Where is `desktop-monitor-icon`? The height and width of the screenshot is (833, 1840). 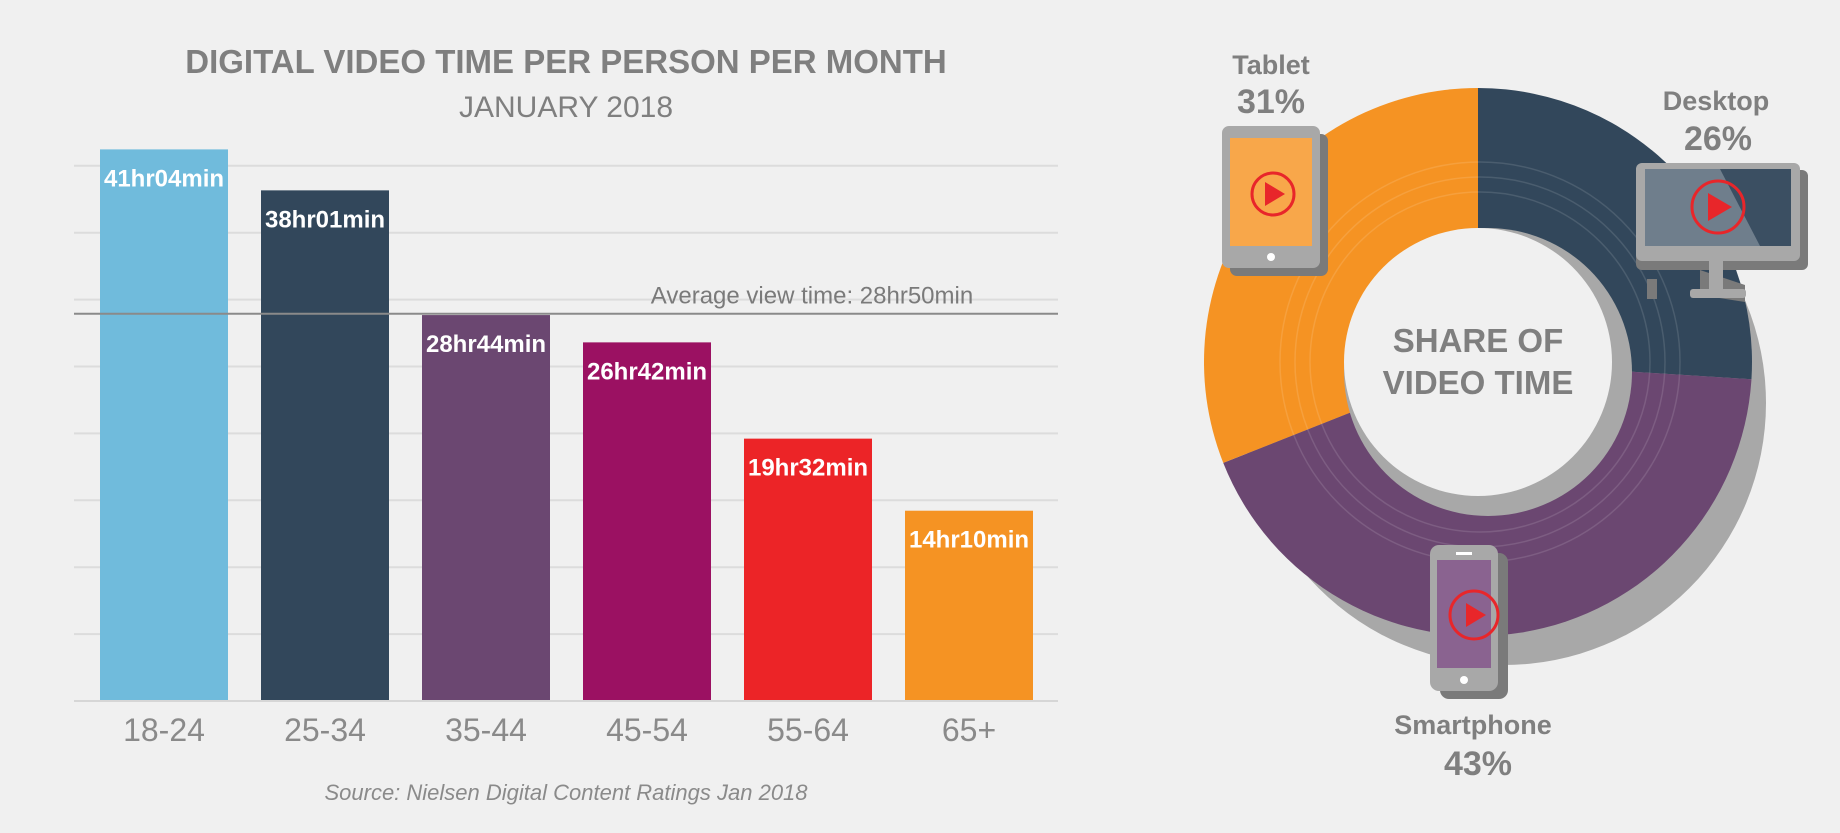
desktop-monitor-icon is located at coordinates (1722, 232).